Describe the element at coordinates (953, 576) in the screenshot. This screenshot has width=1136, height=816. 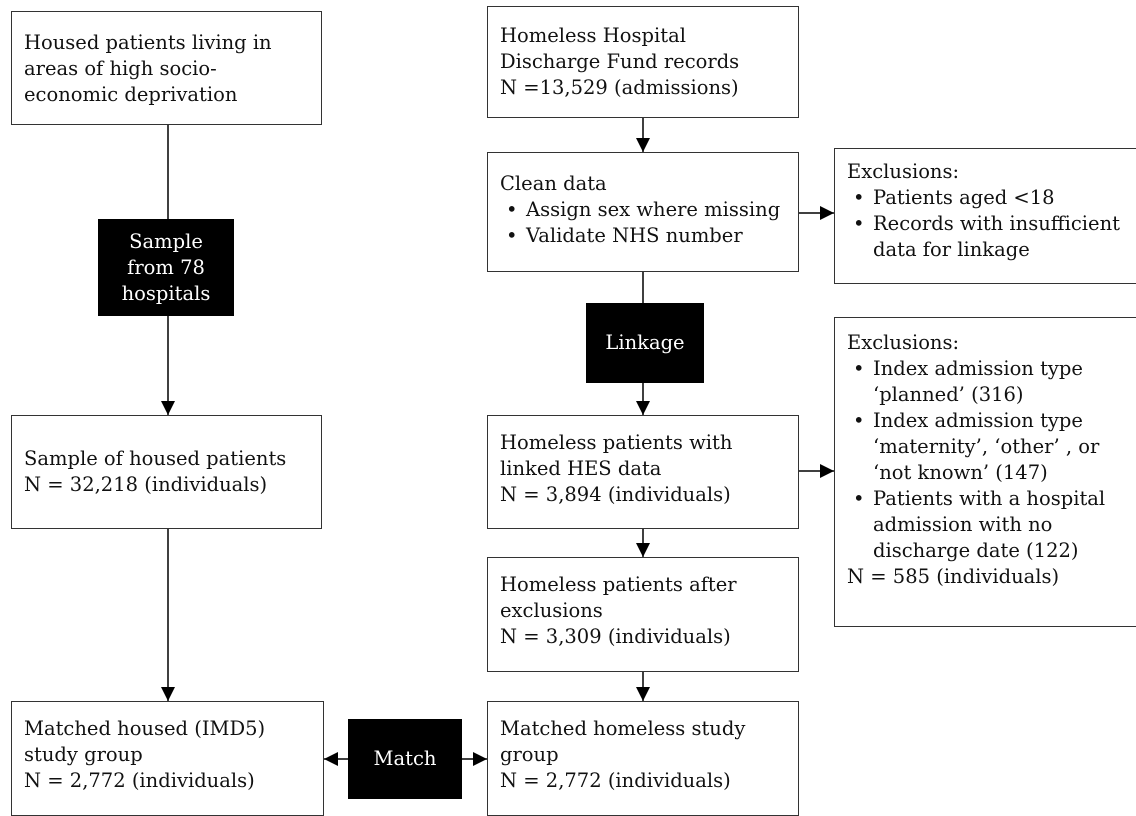
I see `exclusions-2-total: N = 585 (individuals)` at that location.